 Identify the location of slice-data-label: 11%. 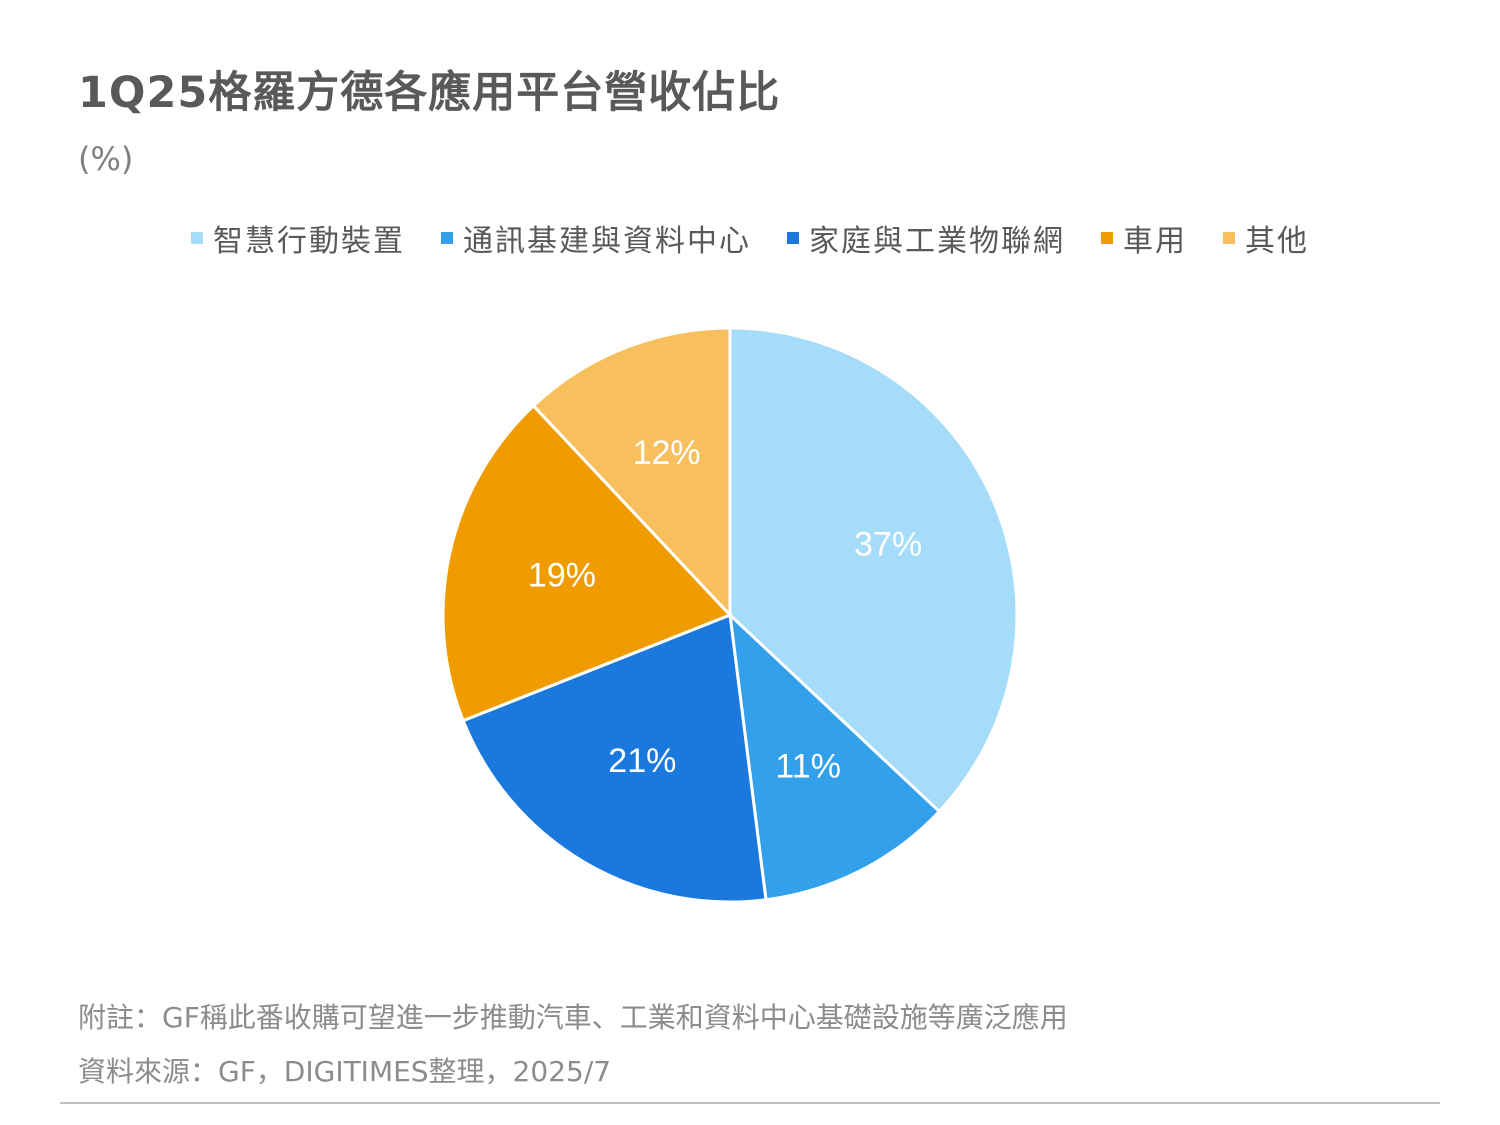
(808, 766).